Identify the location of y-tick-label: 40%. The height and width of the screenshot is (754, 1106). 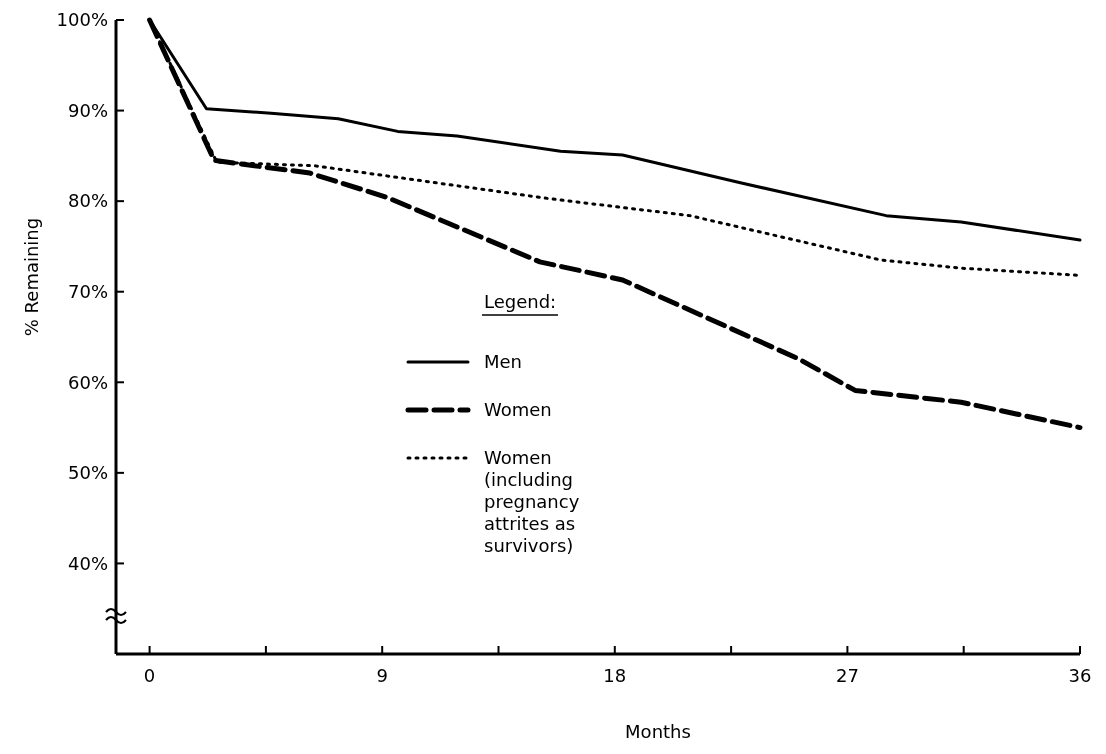
(87, 563).